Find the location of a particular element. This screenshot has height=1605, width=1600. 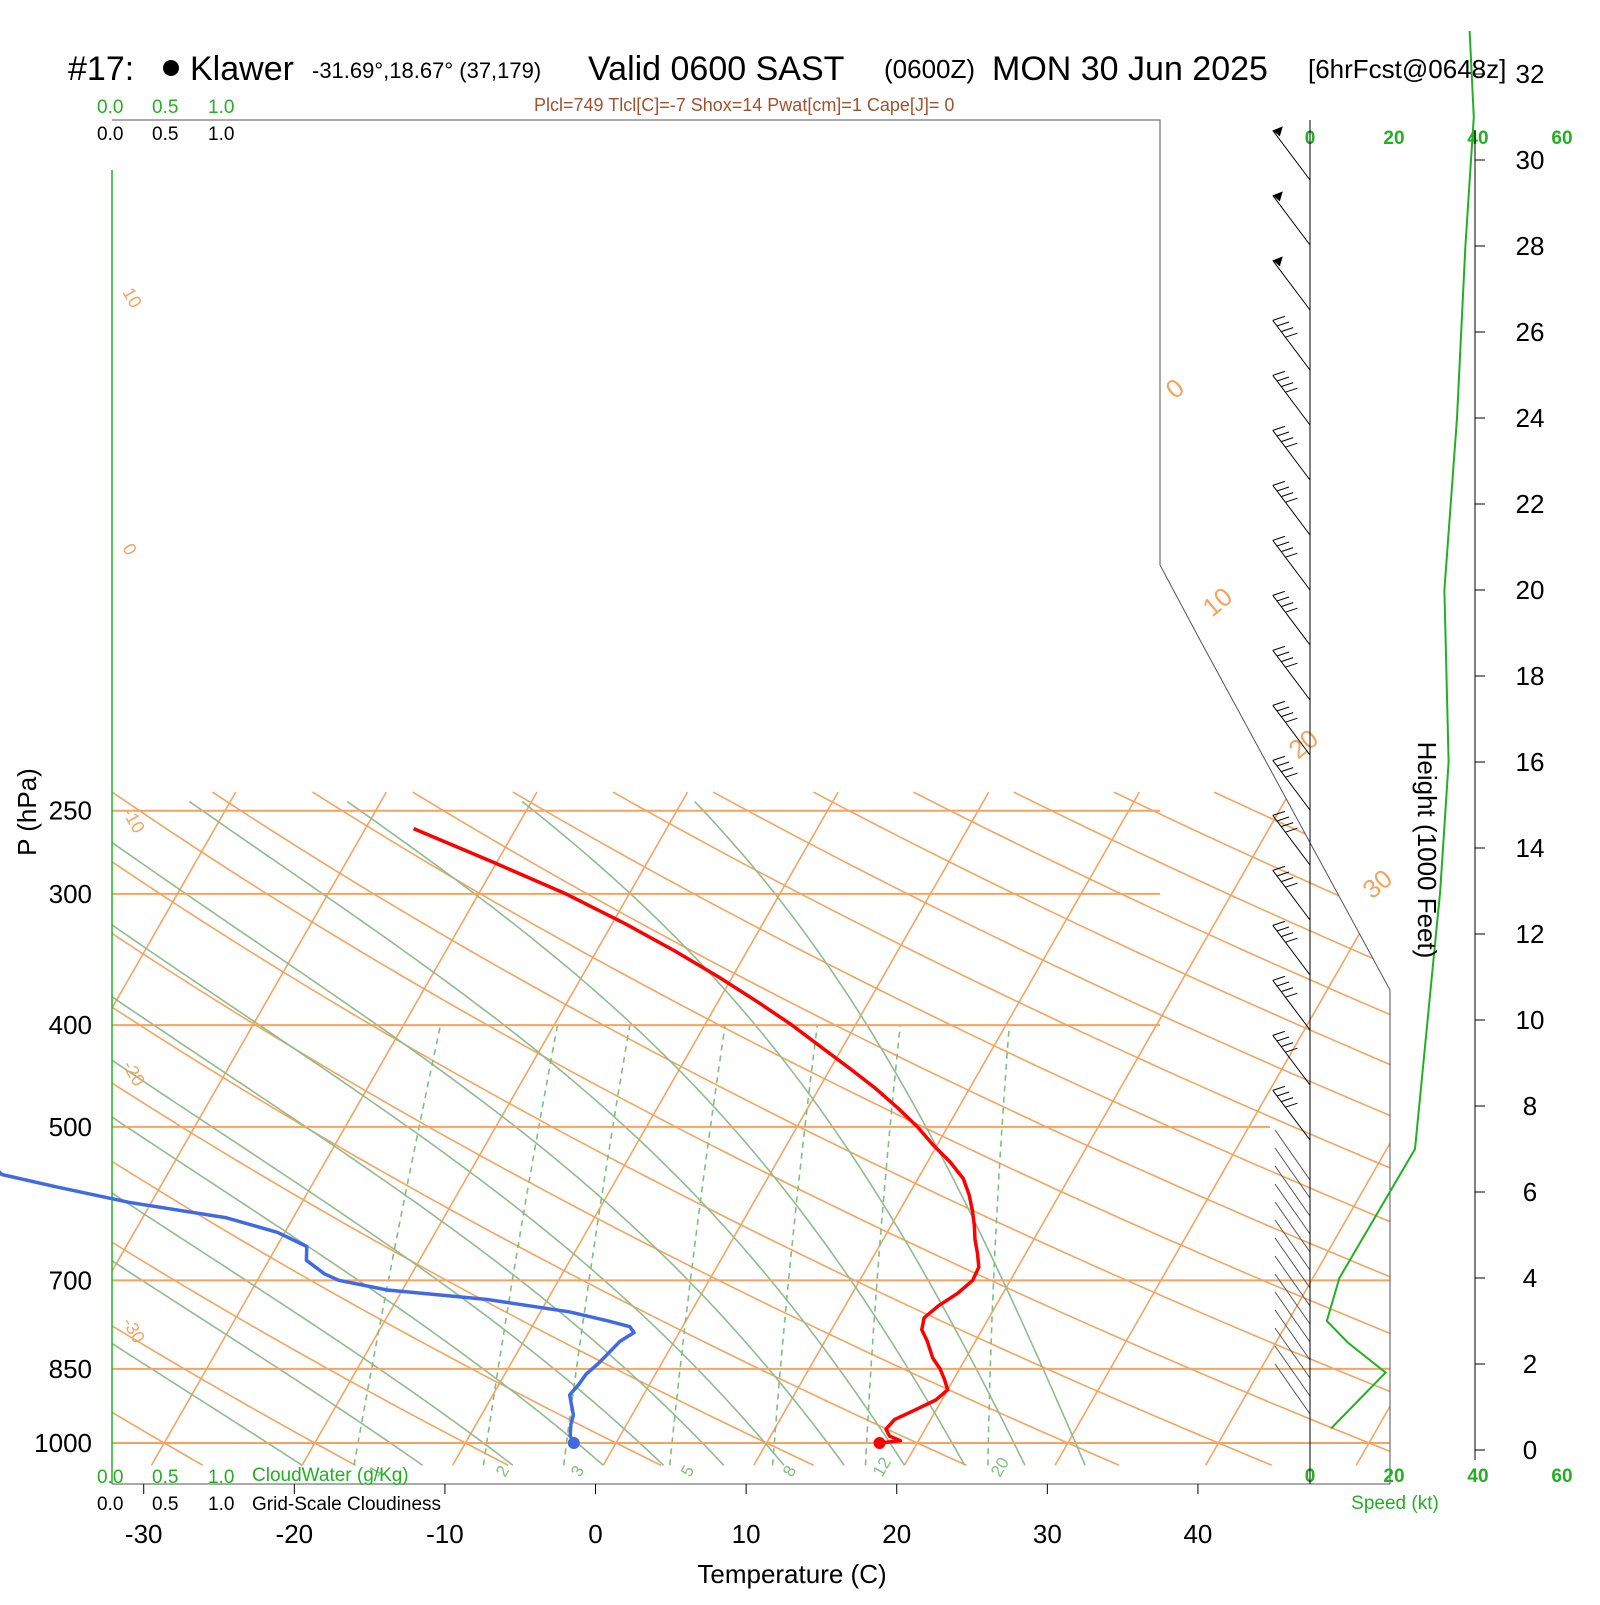

isotherm-label: -10 is located at coordinates (134, 820).